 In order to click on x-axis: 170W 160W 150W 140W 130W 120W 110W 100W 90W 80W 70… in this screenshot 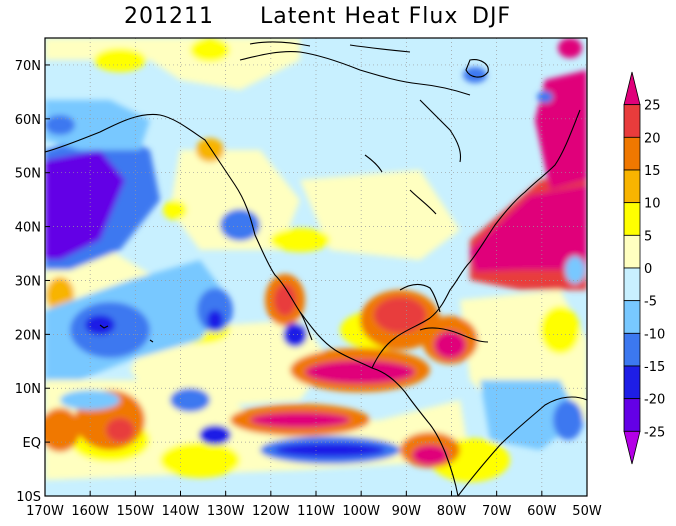, I will do `click(314, 505)`.